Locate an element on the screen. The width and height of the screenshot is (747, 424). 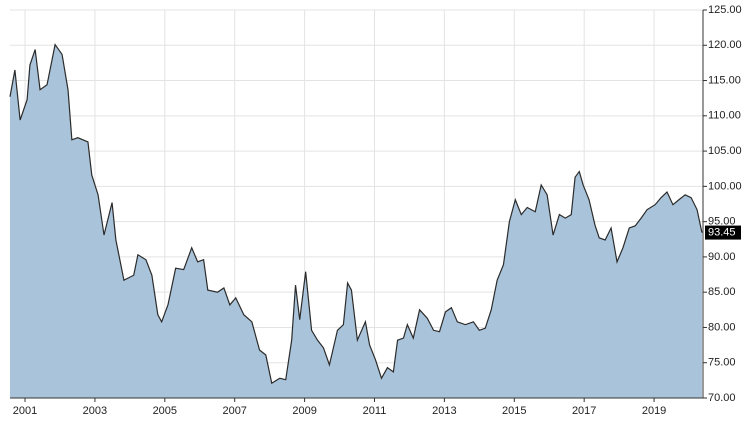
y-tick-label: 75.00 is located at coordinates (722, 363).